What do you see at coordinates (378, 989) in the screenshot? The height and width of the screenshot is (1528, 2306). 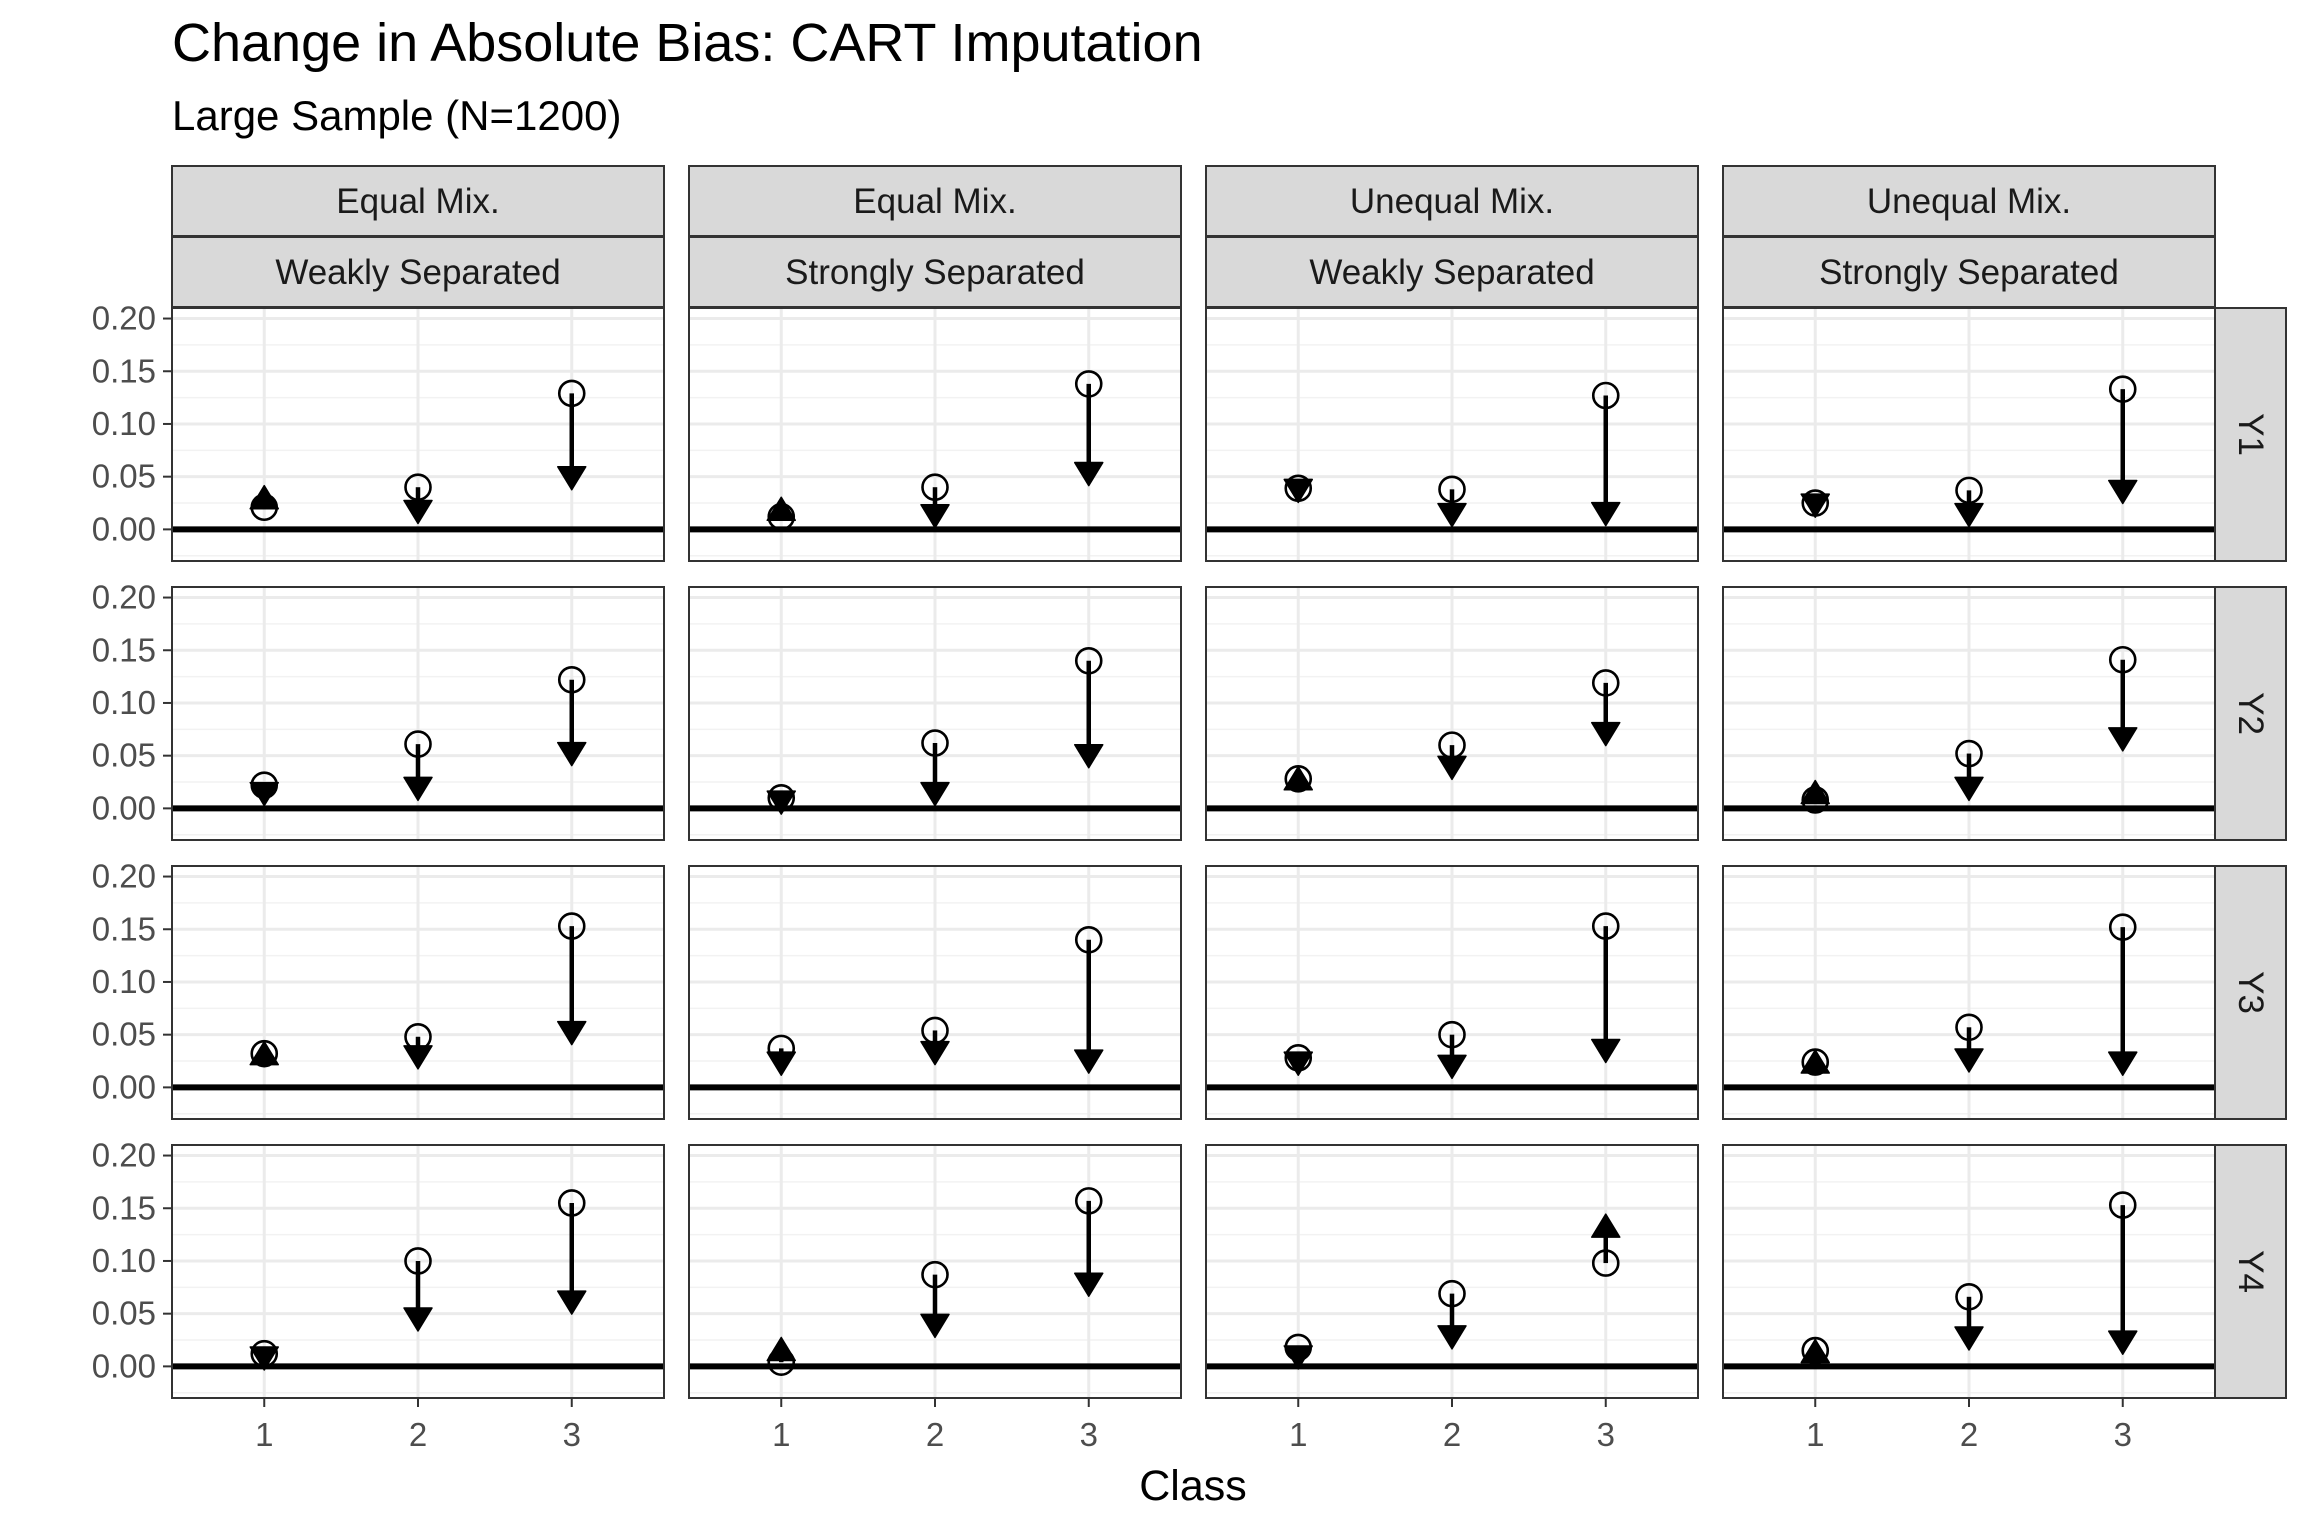 I see `panel-y3-1: 0.00 0.05 0.10 0.15 0.20` at bounding box center [378, 989].